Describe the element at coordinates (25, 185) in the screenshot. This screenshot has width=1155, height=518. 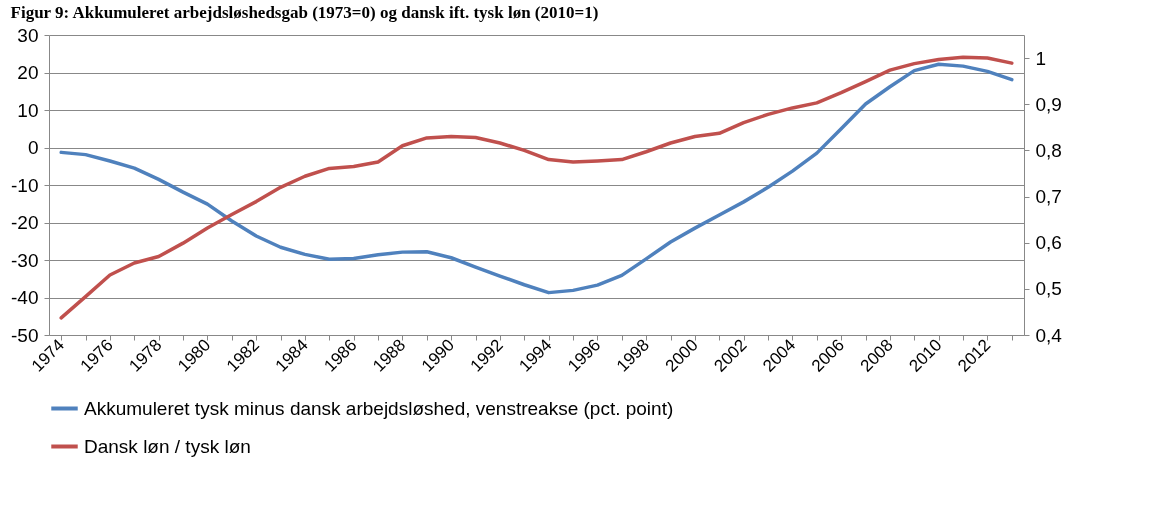
I see `y-tick-label: -10` at that location.